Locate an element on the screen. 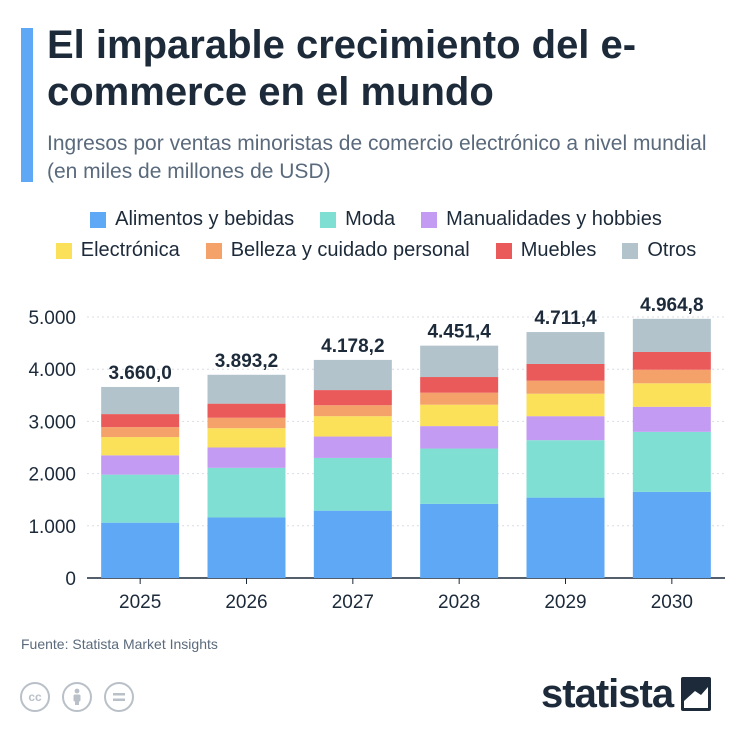 This screenshot has height=733, width=752. legend-label-otros: Otros is located at coordinates (672, 250).